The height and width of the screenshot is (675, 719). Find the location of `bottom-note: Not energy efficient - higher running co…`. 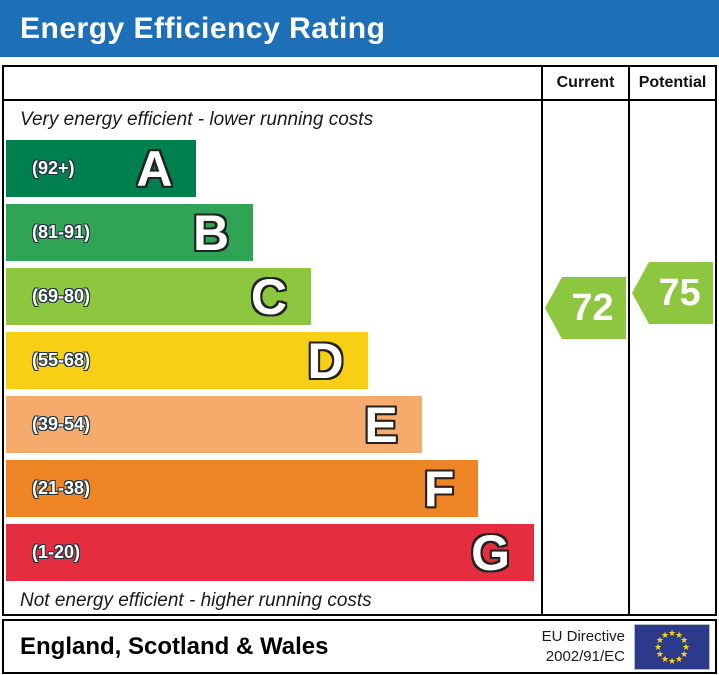

bottom-note: Not energy efficient - higher running co… is located at coordinates (196, 600).